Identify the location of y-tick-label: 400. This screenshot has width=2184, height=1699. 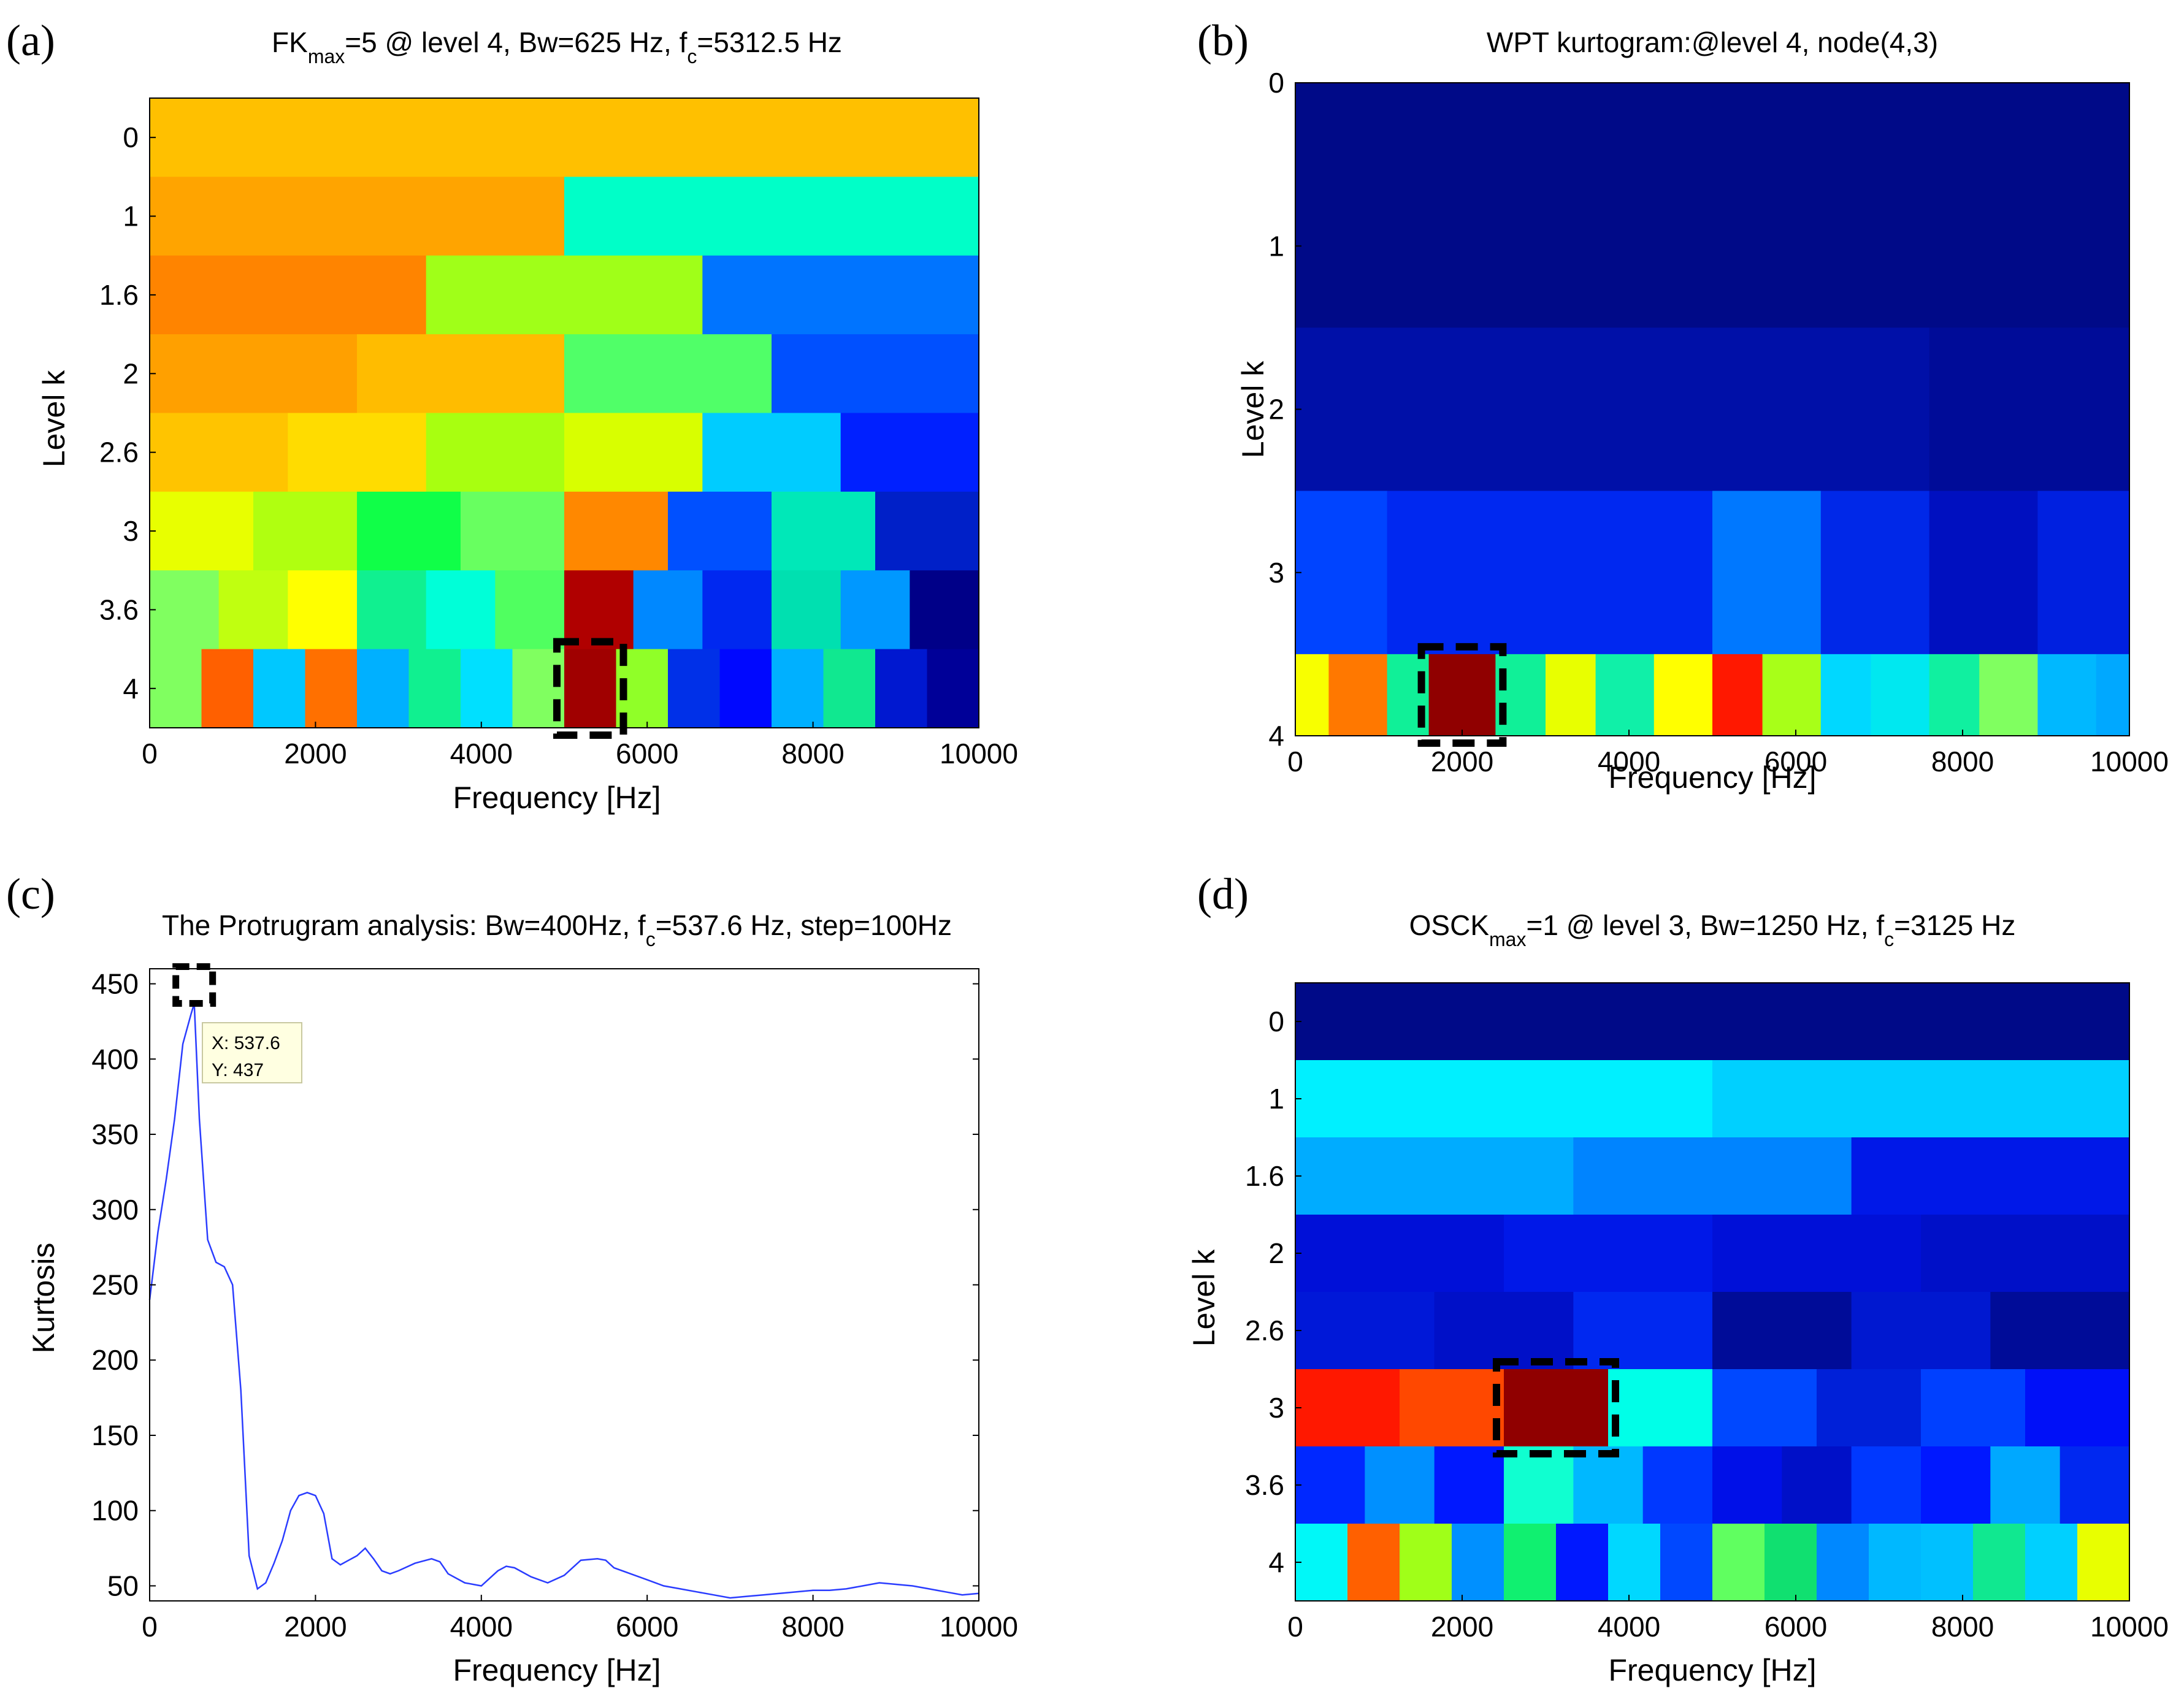
(115, 1059).